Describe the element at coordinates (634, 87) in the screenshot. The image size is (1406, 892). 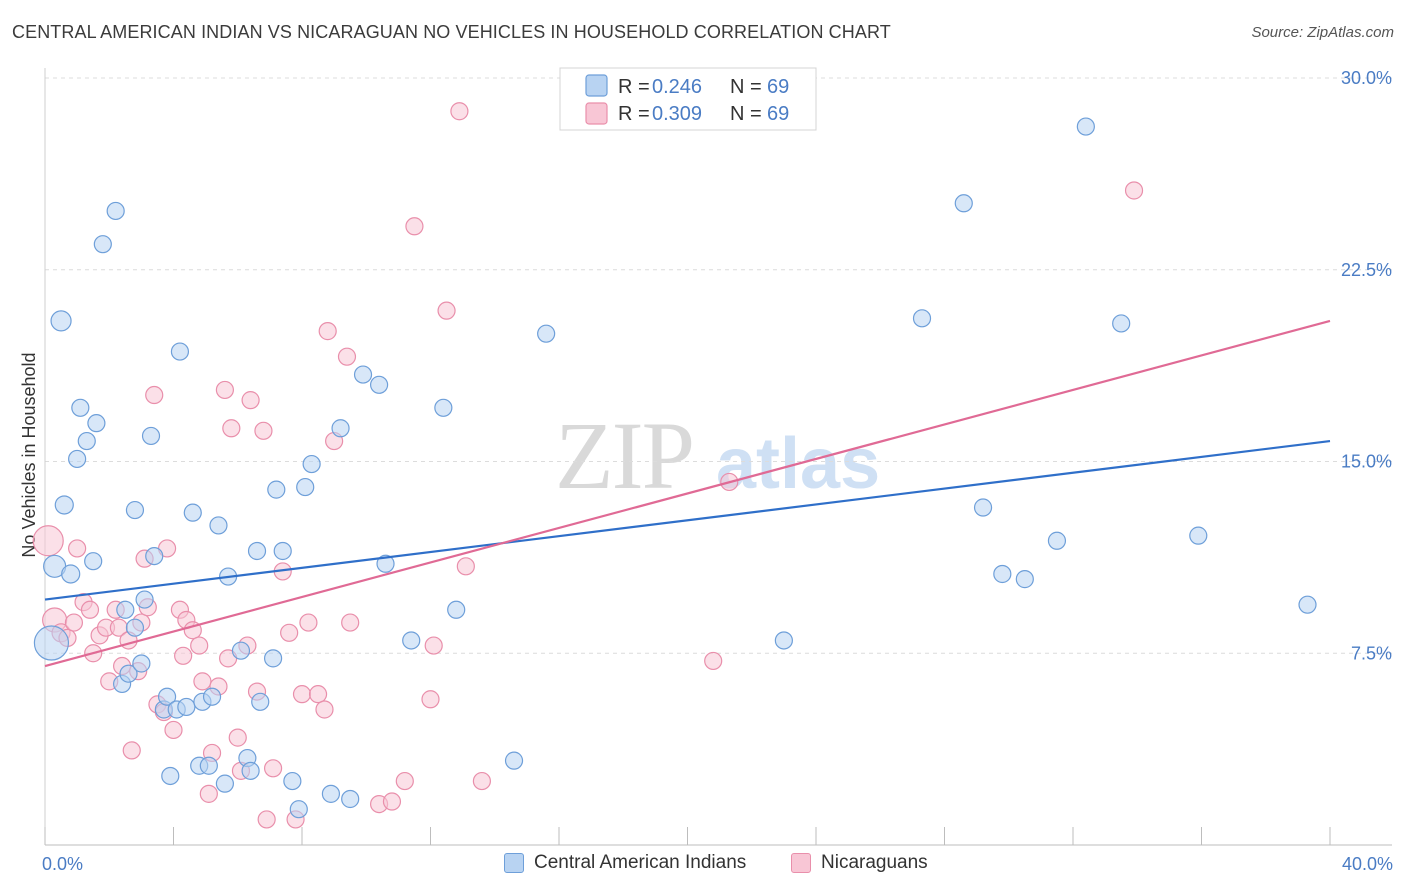
I see `legend-r-label-1: R =` at that location.